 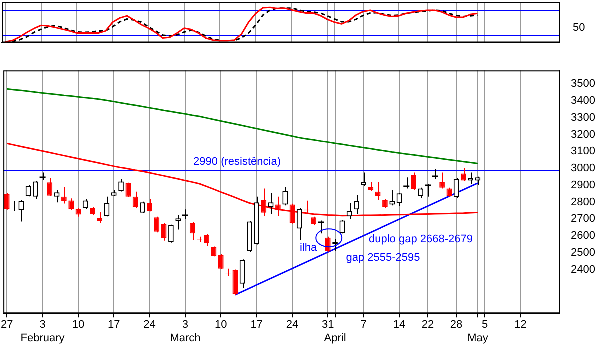 What do you see at coordinates (583, 219) in the screenshot?
I see `y-tick-label: 2700` at bounding box center [583, 219].